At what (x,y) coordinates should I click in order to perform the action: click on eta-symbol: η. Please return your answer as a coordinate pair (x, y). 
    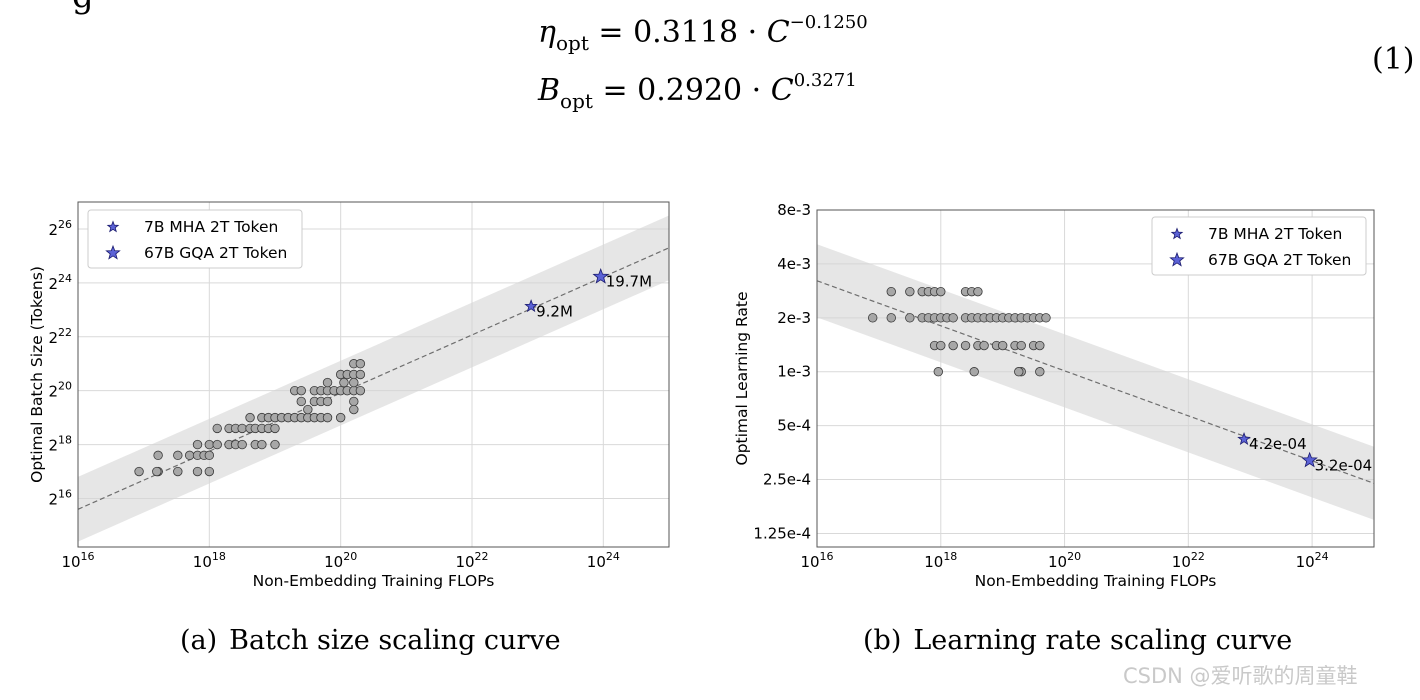
    Looking at the image, I should click on (547, 32).